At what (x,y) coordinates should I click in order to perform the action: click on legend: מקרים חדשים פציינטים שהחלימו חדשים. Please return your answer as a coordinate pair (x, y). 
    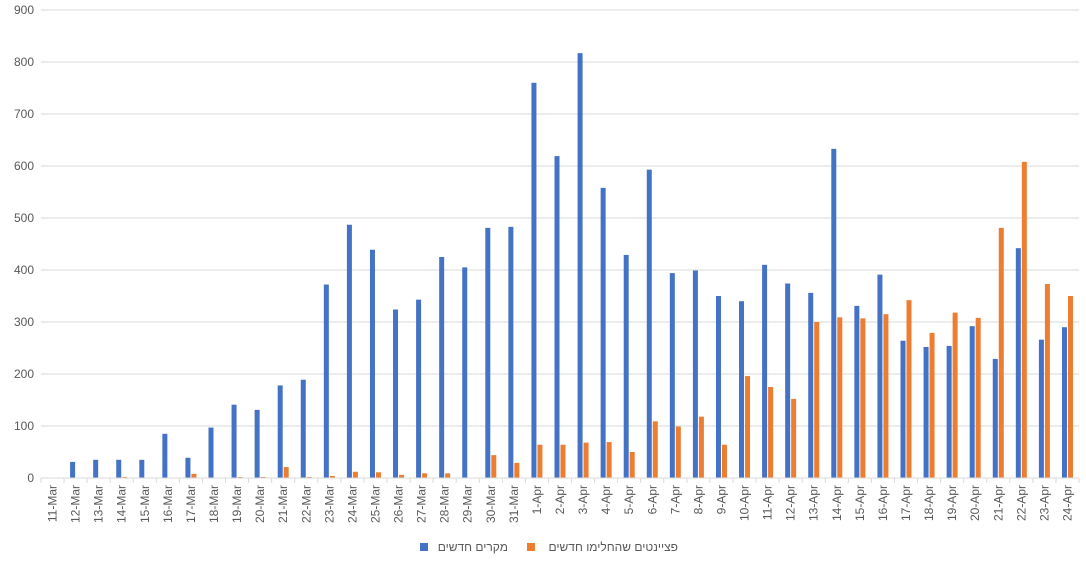
    Looking at the image, I should click on (549, 547).